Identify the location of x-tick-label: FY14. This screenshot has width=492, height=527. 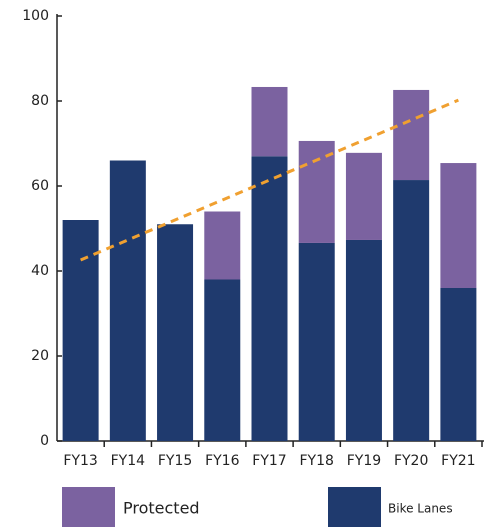
(128, 461).